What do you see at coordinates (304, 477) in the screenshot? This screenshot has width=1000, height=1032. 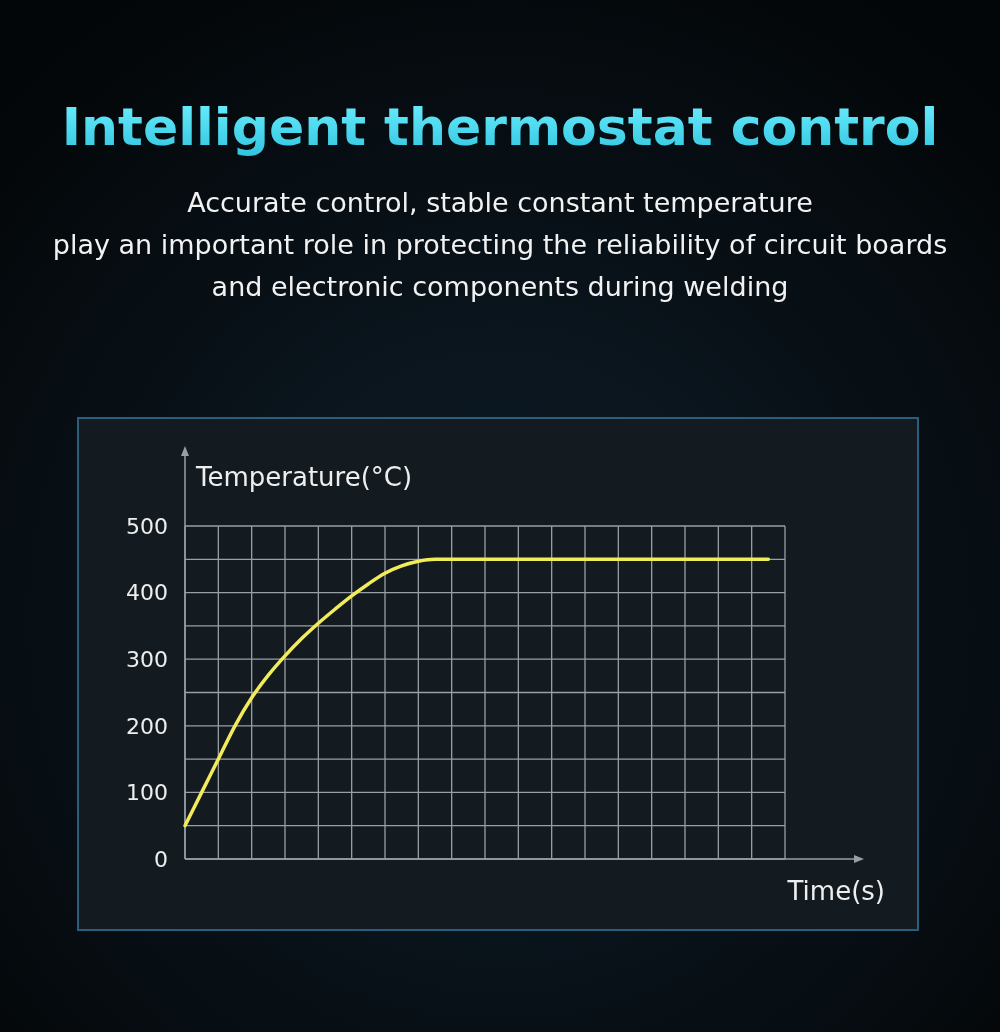 I see `y-axis-title: Temperature(°C)` at bounding box center [304, 477].